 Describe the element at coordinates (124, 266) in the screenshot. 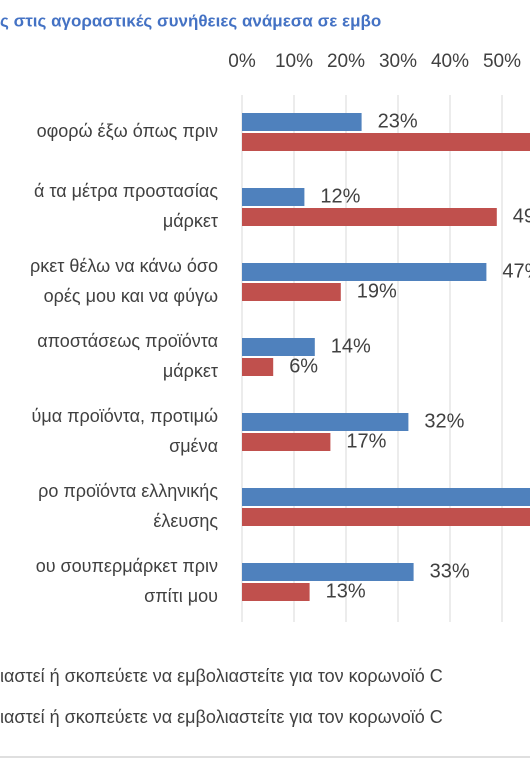

I see `category-label: ρκετ θέλω να κάνω όσο` at that location.